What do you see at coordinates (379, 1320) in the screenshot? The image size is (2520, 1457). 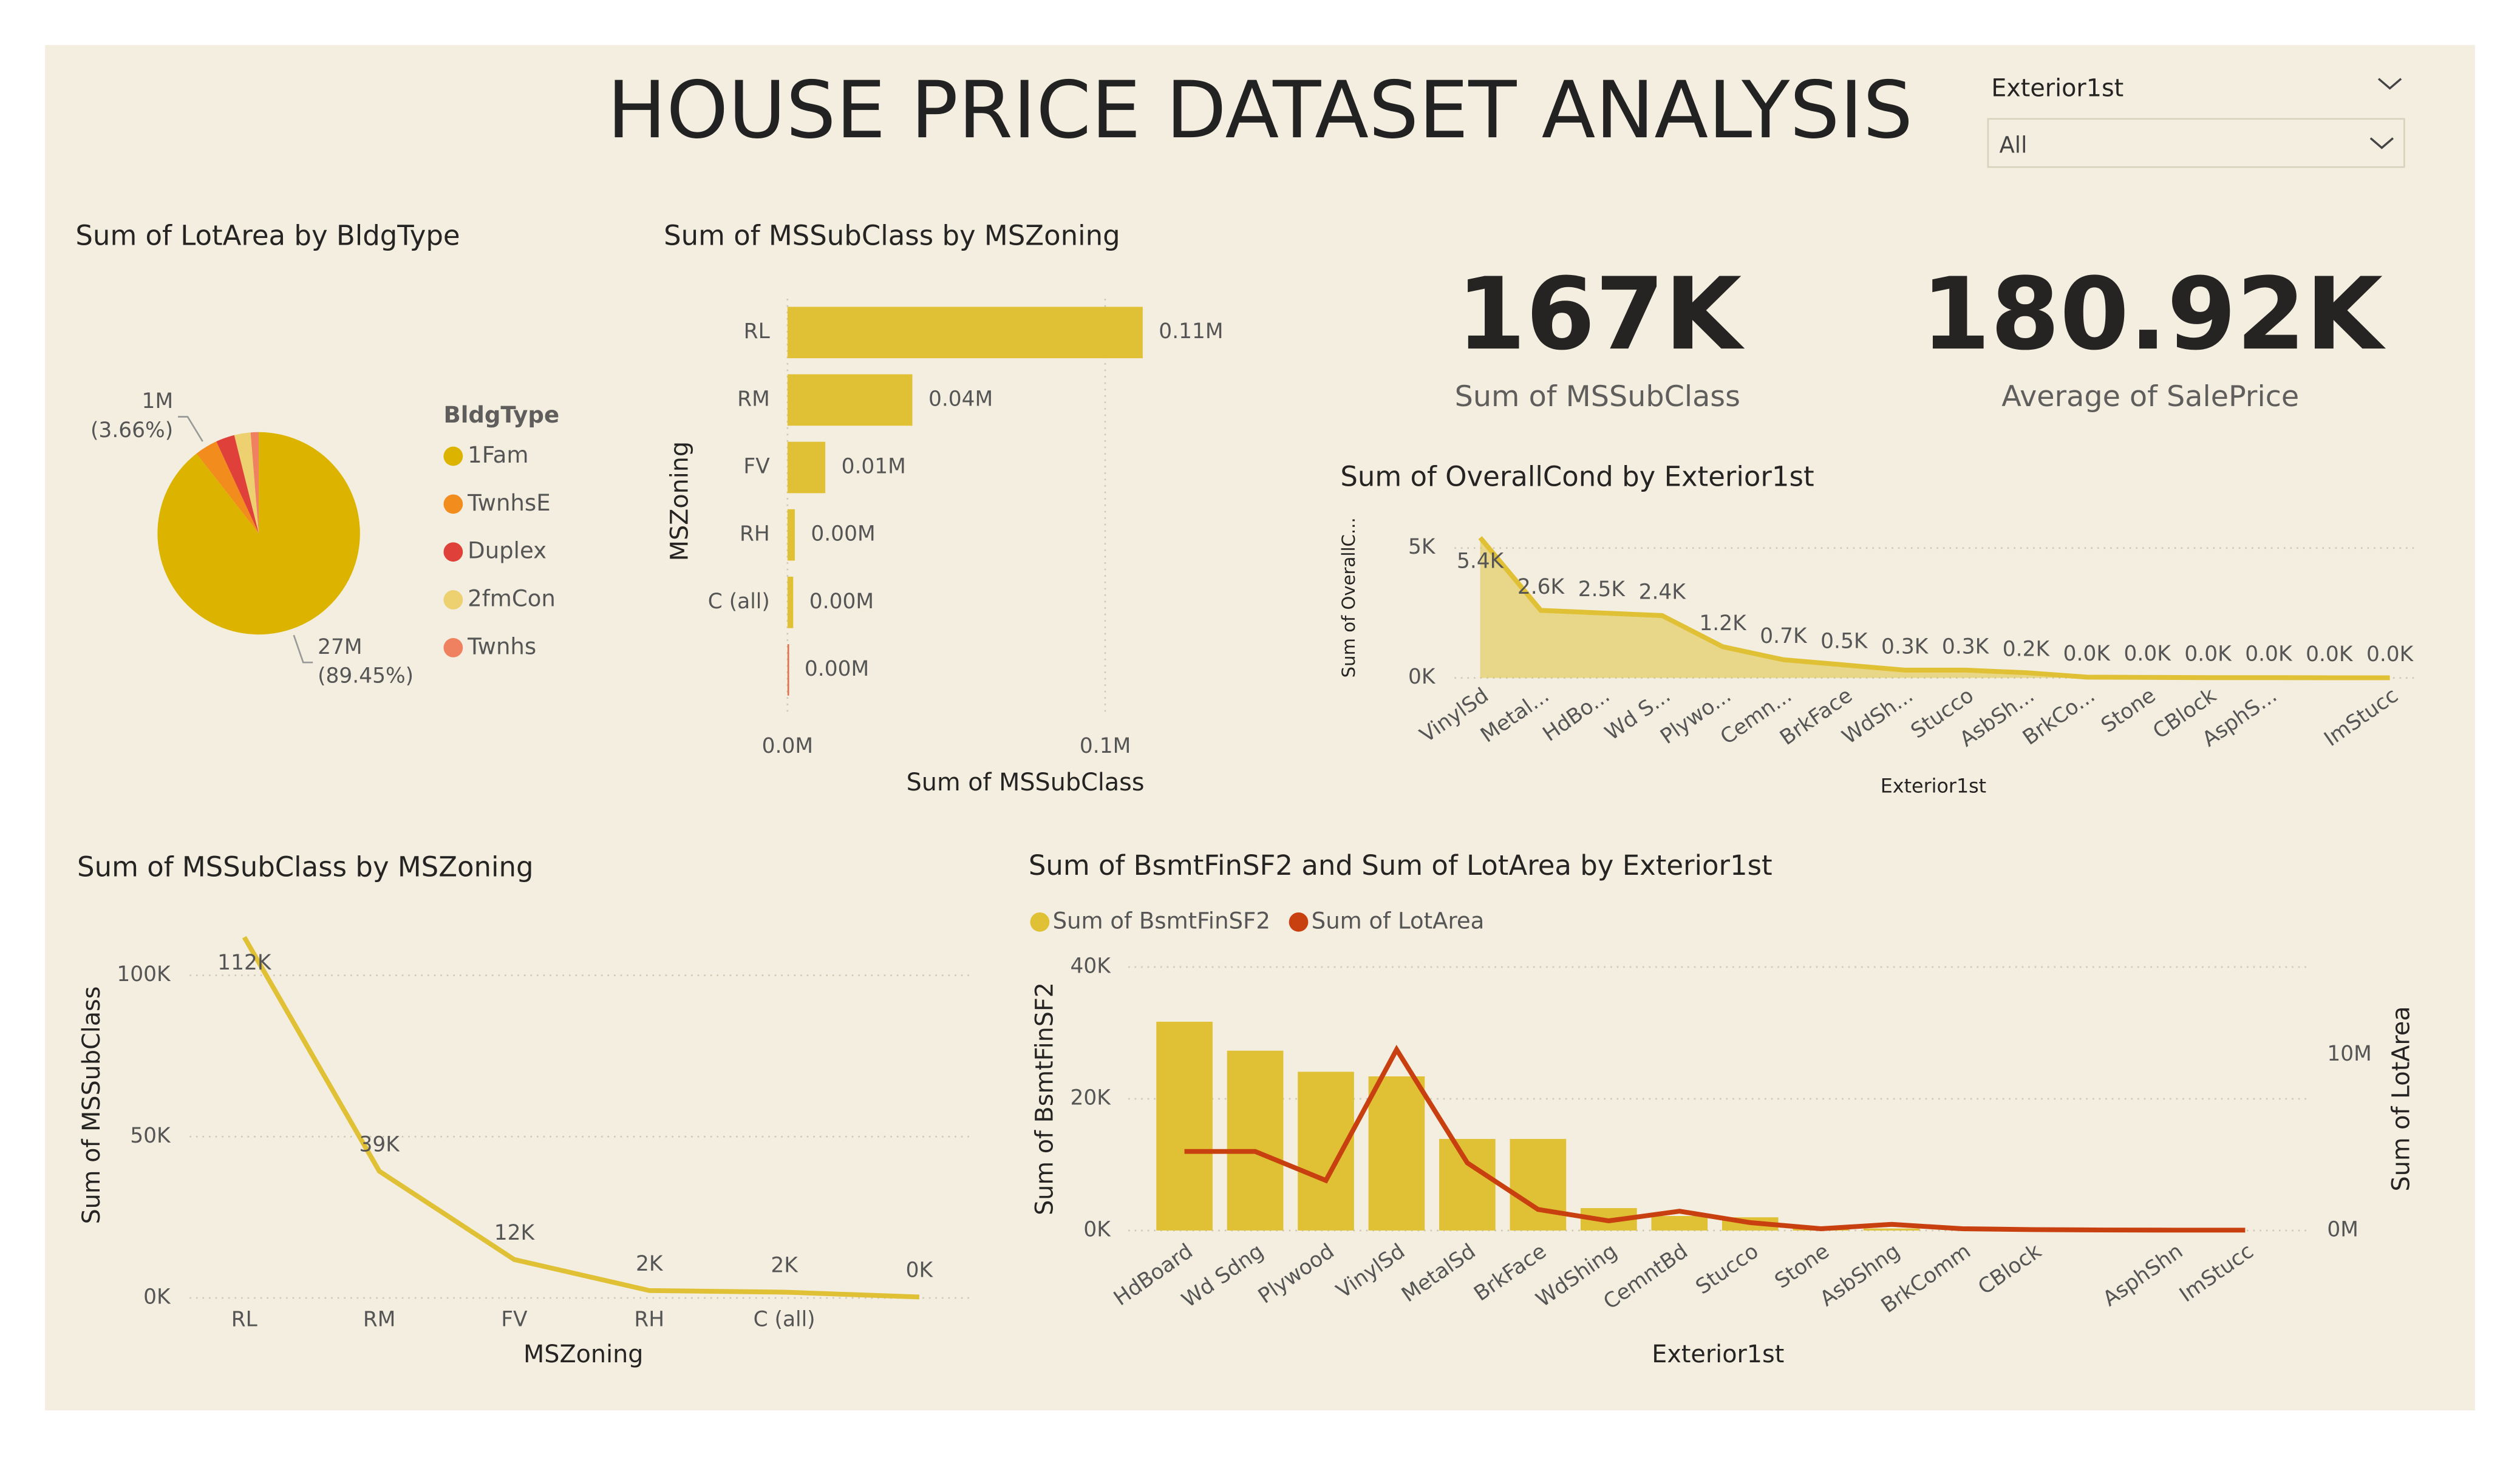 I see `x-tick-label: RM` at bounding box center [379, 1320].